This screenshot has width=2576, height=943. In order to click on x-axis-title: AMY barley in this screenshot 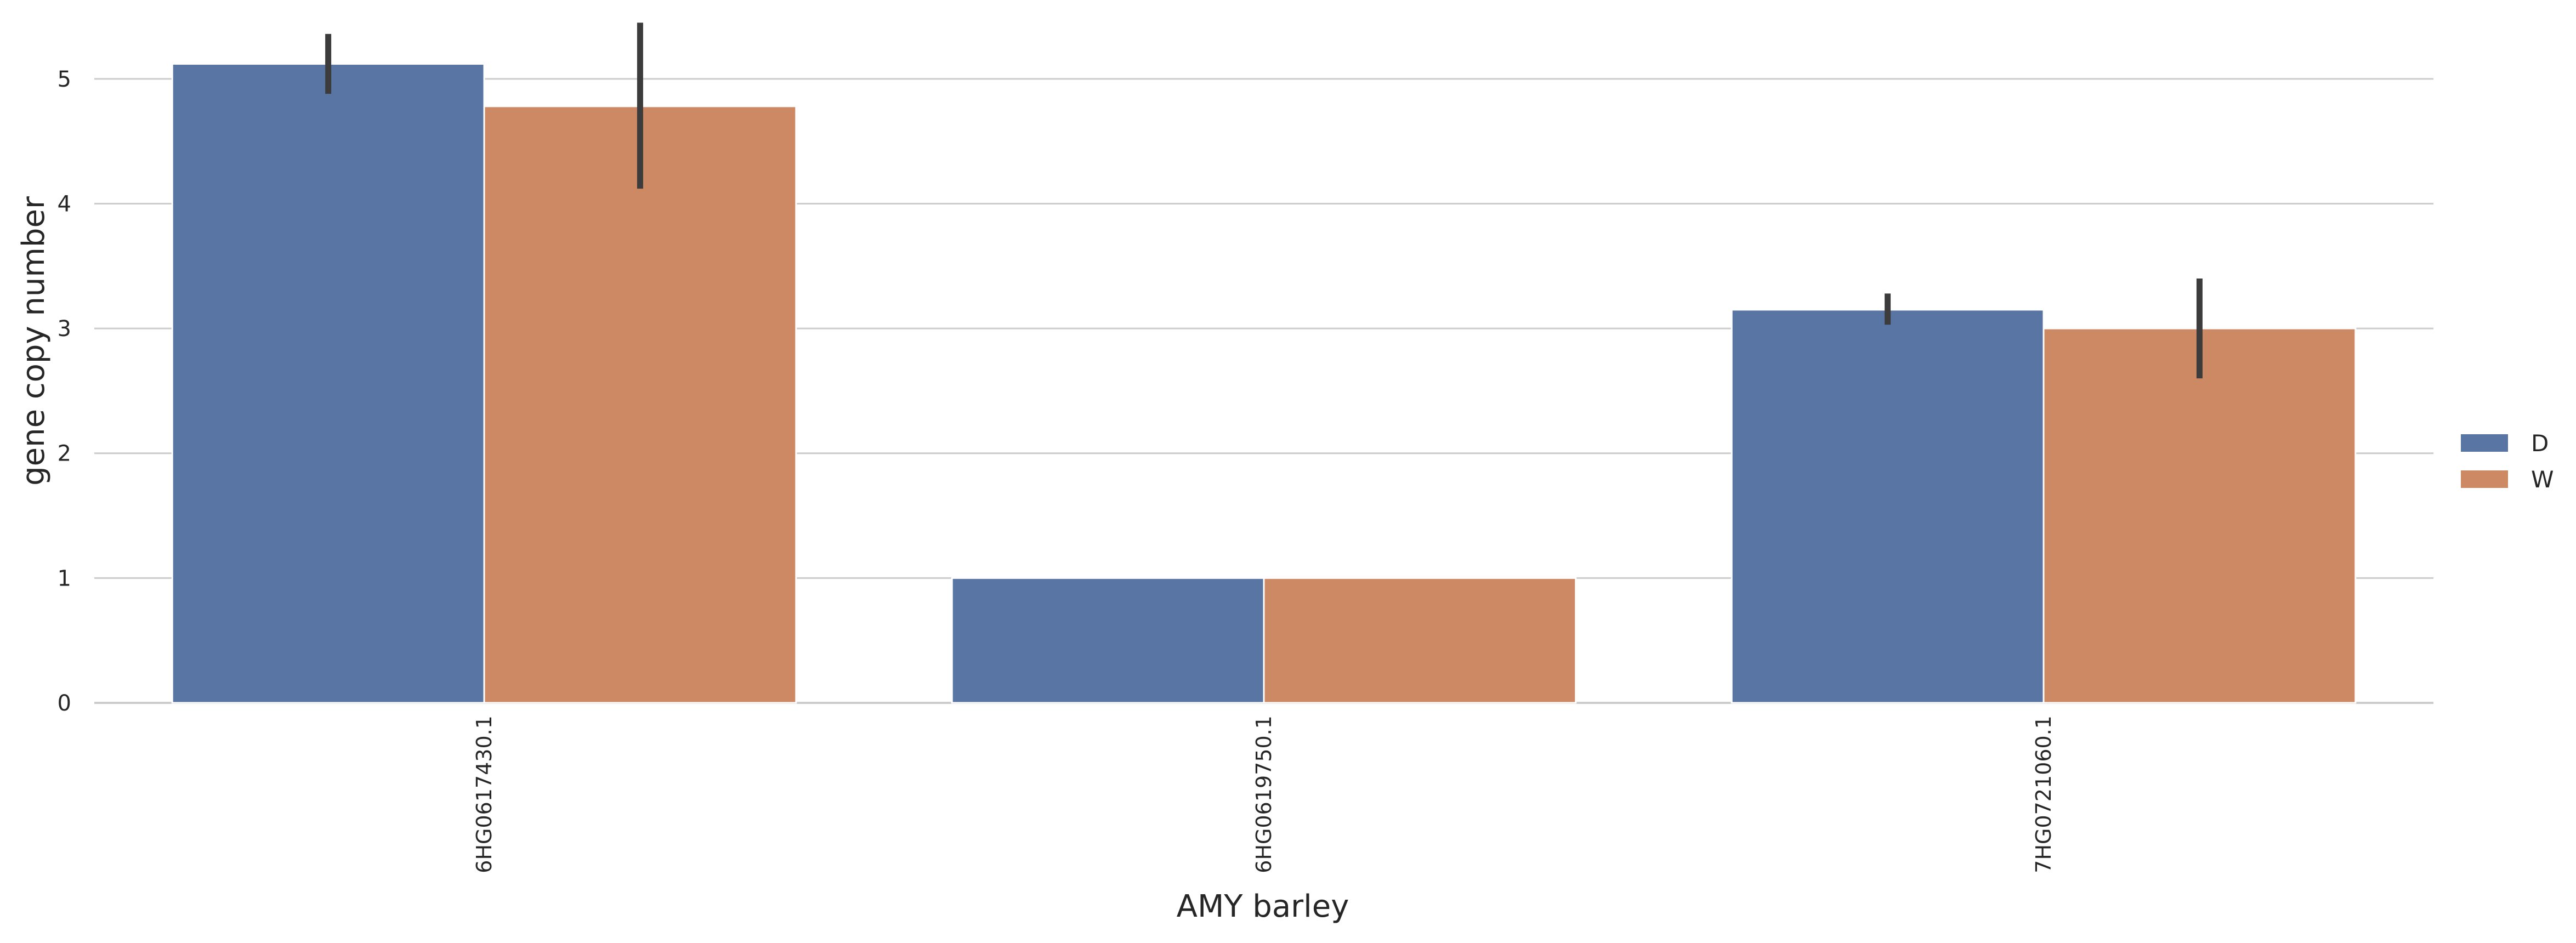, I will do `click(1263, 906)`.